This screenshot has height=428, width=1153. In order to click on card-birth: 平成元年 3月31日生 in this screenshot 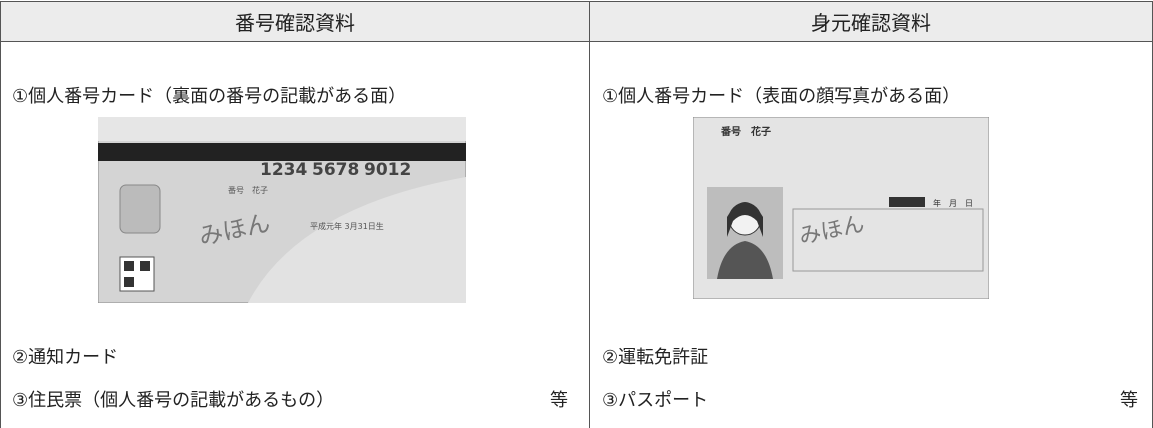, I will do `click(347, 226)`.